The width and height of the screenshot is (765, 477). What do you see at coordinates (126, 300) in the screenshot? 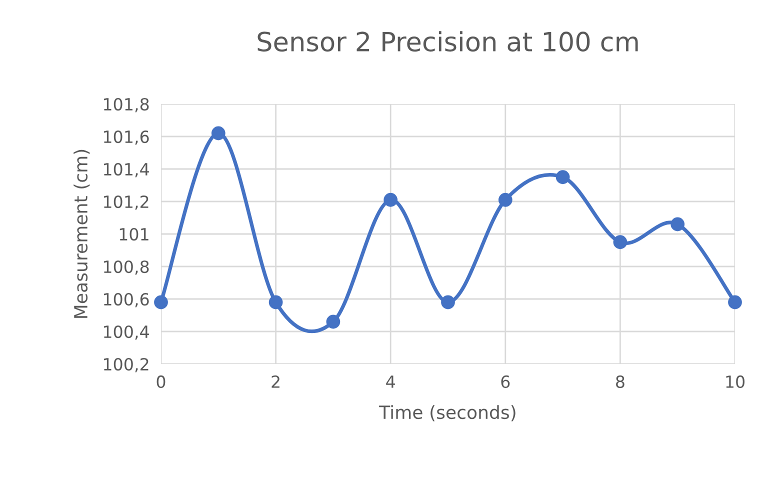
I see `y-tick-label: 100,6` at bounding box center [126, 300].